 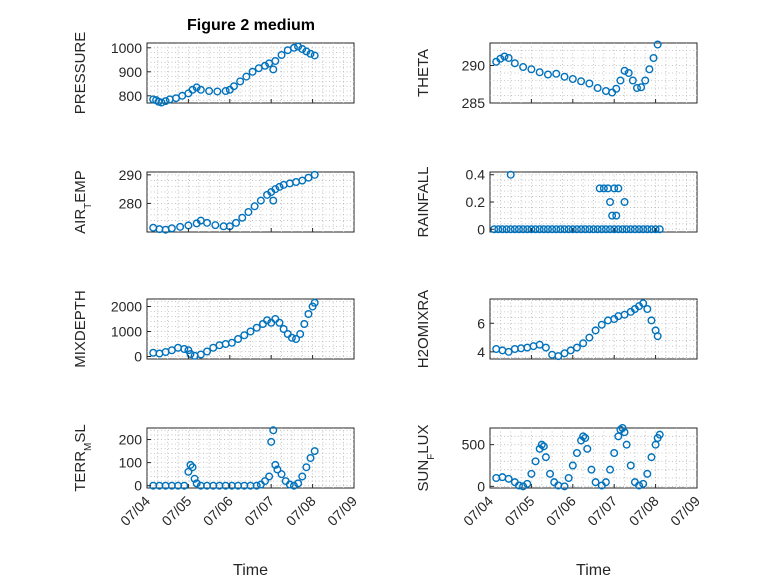 I want to click on y-tick-label: 0.4, so click(x=476, y=175).